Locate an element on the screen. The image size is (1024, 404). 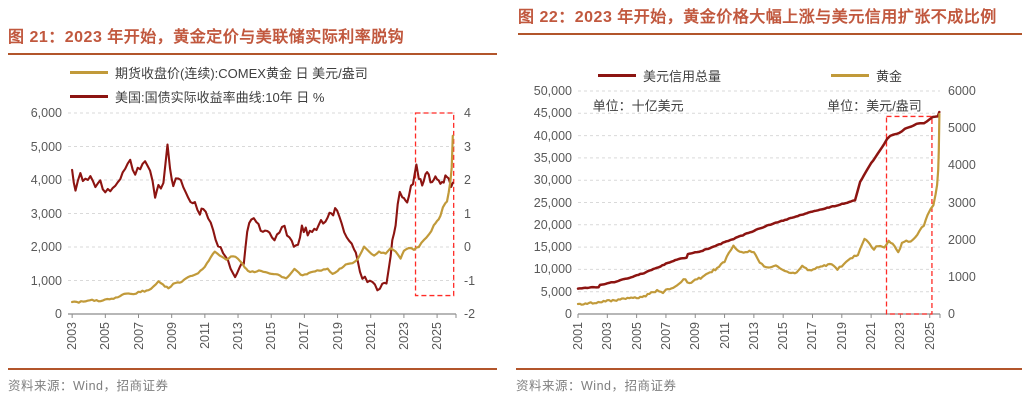
legend-item: 黄金 is located at coordinates (866, 75).